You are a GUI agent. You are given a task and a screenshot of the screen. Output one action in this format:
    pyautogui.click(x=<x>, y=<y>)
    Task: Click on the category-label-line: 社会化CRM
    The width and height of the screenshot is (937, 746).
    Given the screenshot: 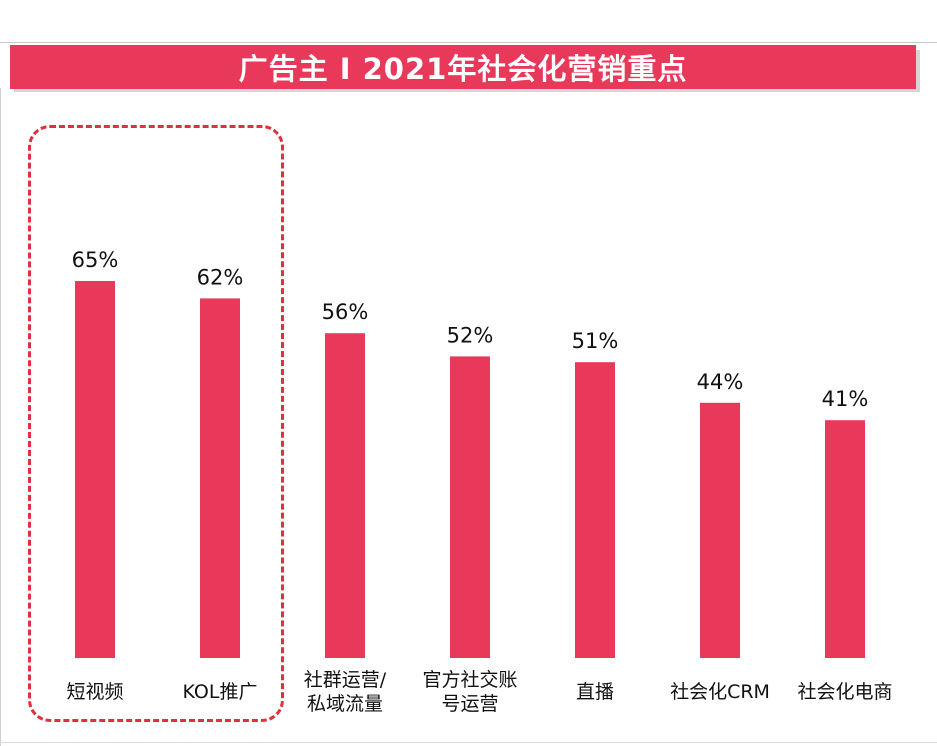 What is the action you would take?
    pyautogui.click(x=720, y=692)
    